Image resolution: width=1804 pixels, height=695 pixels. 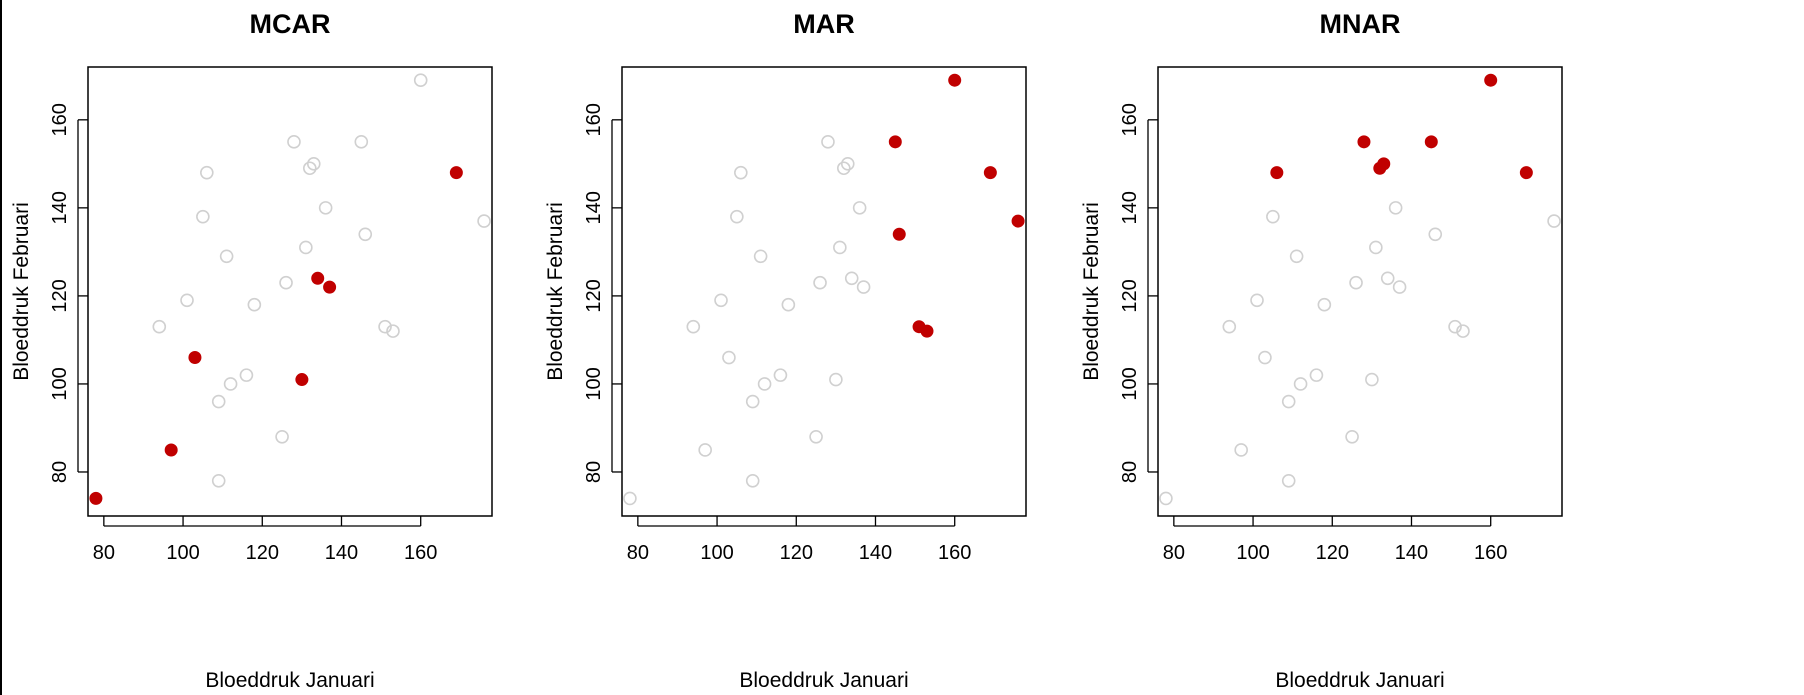 What do you see at coordinates (824, 24) in the screenshot?
I see `panel-title: MAR` at bounding box center [824, 24].